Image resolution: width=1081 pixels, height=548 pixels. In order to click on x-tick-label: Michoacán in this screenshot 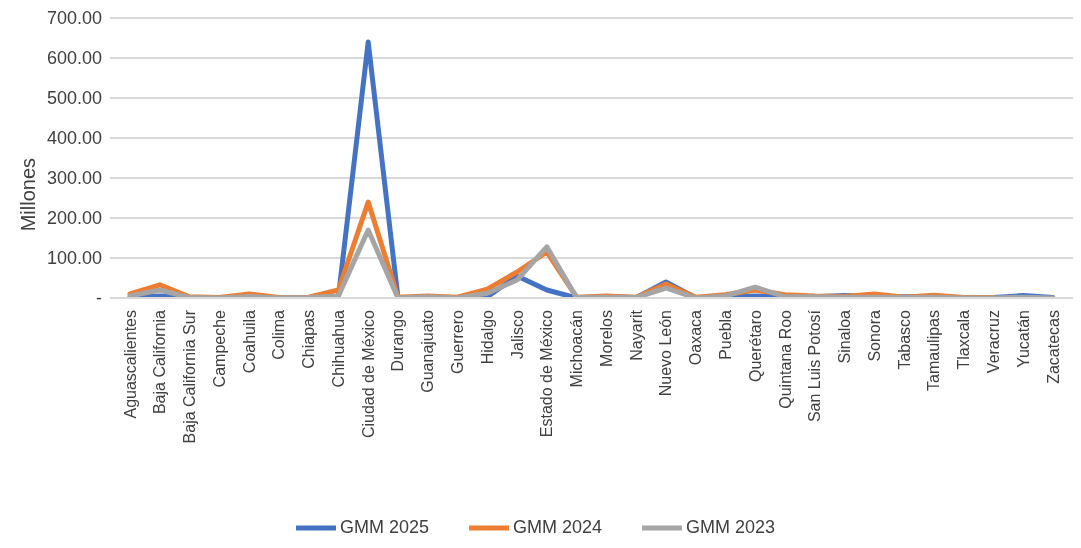, I will do `click(577, 349)`.